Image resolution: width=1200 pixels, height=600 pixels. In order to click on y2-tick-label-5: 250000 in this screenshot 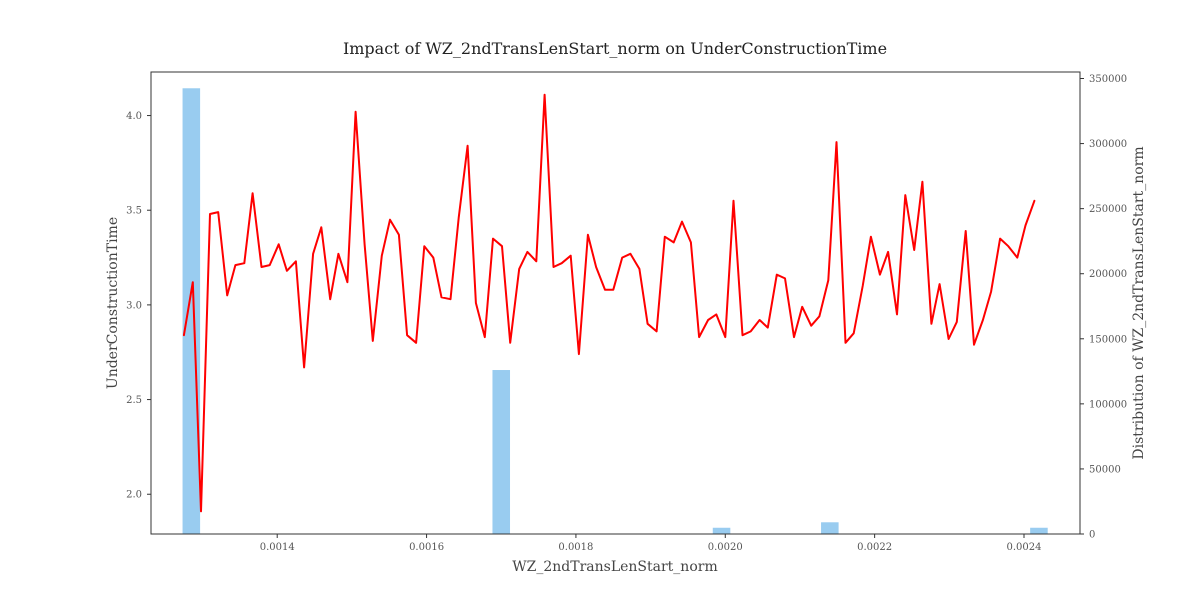, I will do `click(1108, 209)`.